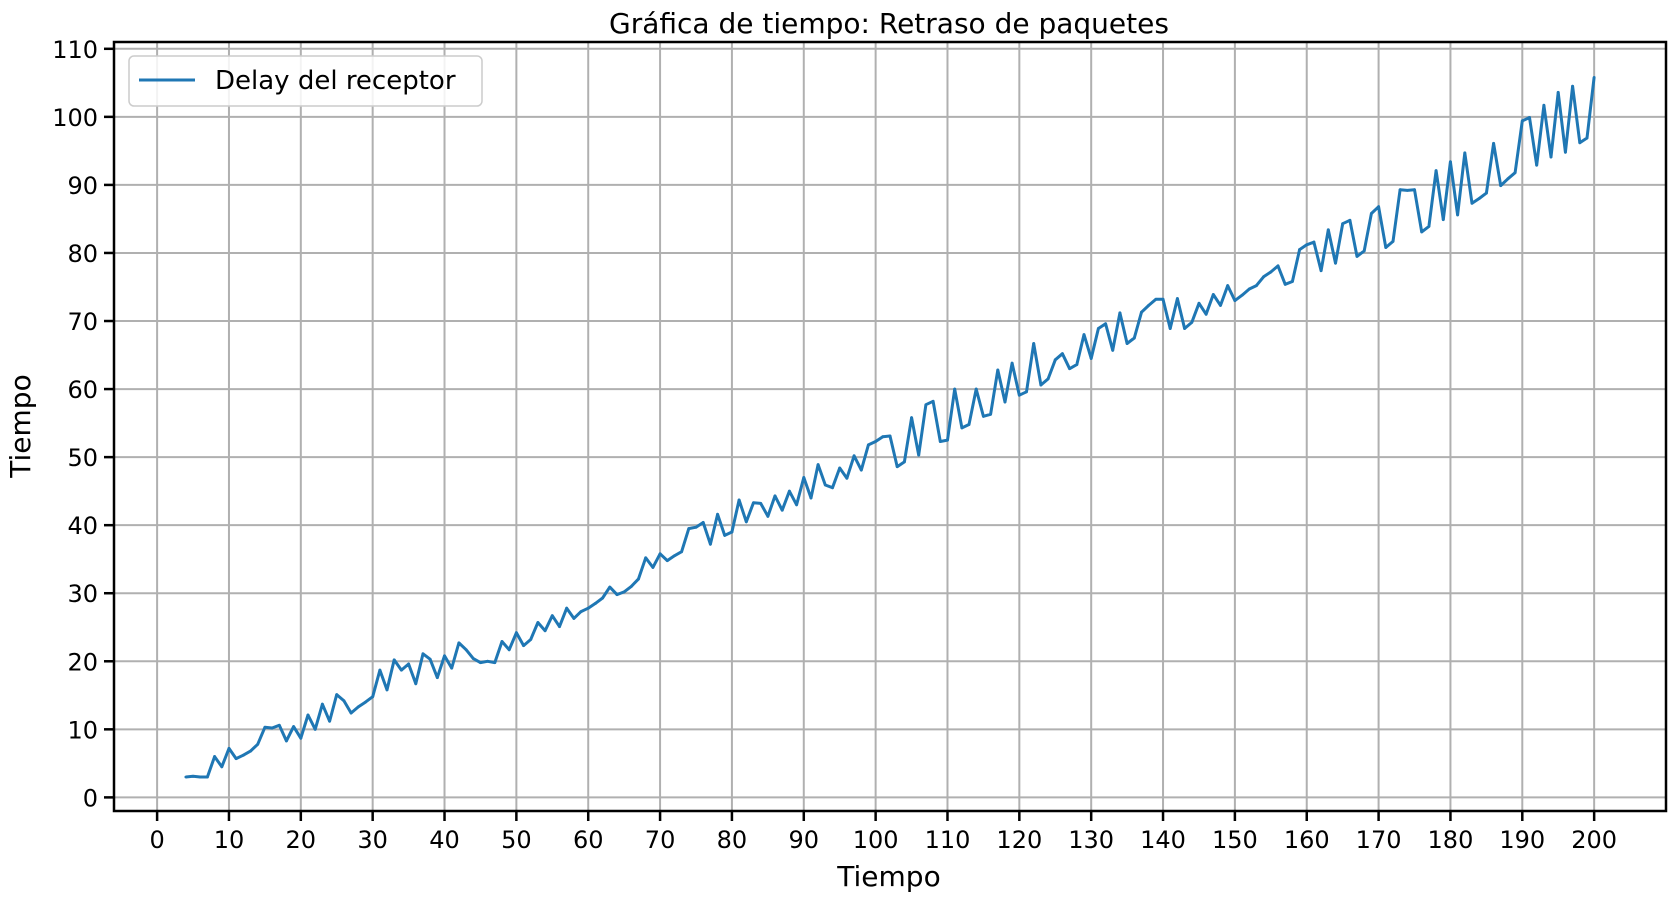  What do you see at coordinates (1091, 840) in the screenshot?
I see `x-tick-label: 130` at bounding box center [1091, 840].